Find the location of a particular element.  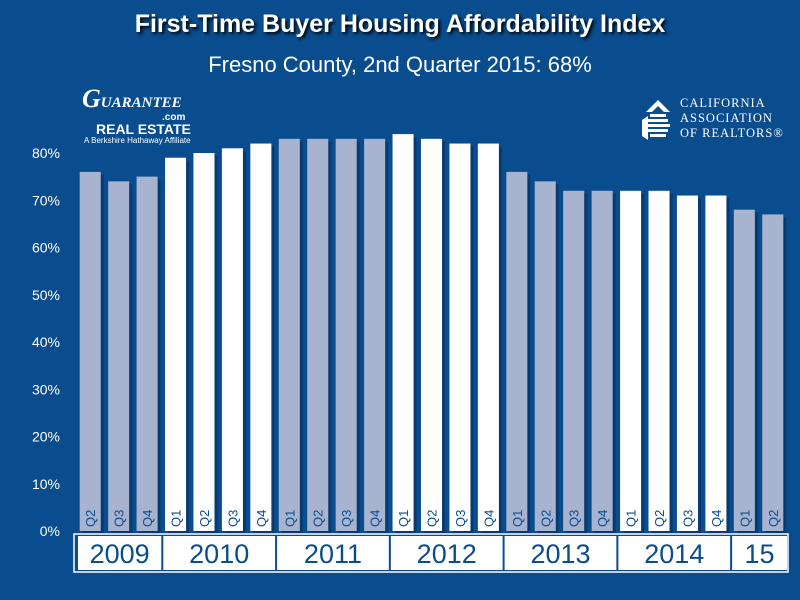

y-tick-label: 40% is located at coordinates (46, 342).